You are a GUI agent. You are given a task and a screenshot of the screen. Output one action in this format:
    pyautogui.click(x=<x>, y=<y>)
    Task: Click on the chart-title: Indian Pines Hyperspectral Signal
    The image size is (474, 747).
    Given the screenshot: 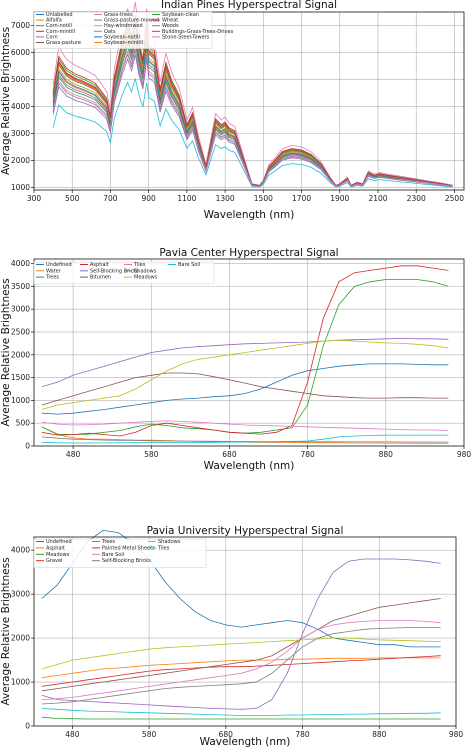 What is the action you would take?
    pyautogui.click(x=249, y=5)
    